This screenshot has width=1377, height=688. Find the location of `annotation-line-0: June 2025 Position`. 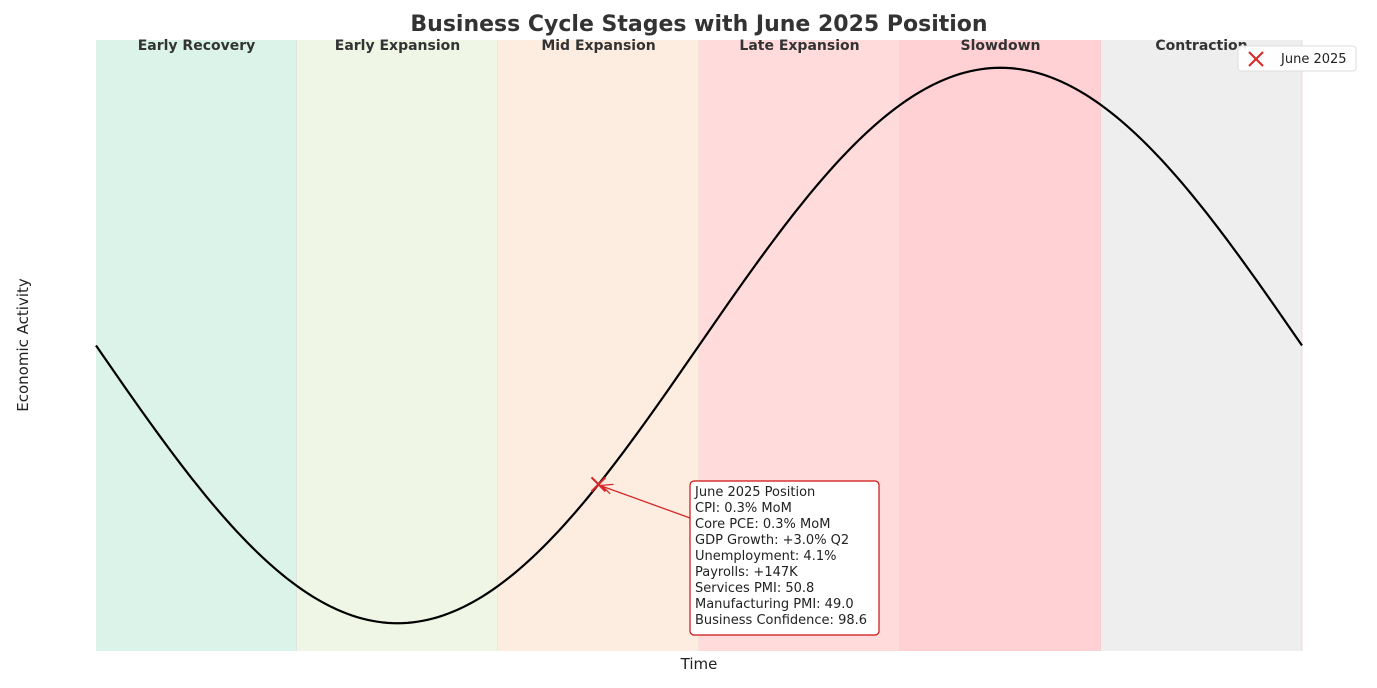

annotation-line-0: June 2025 Position is located at coordinates (754, 492).